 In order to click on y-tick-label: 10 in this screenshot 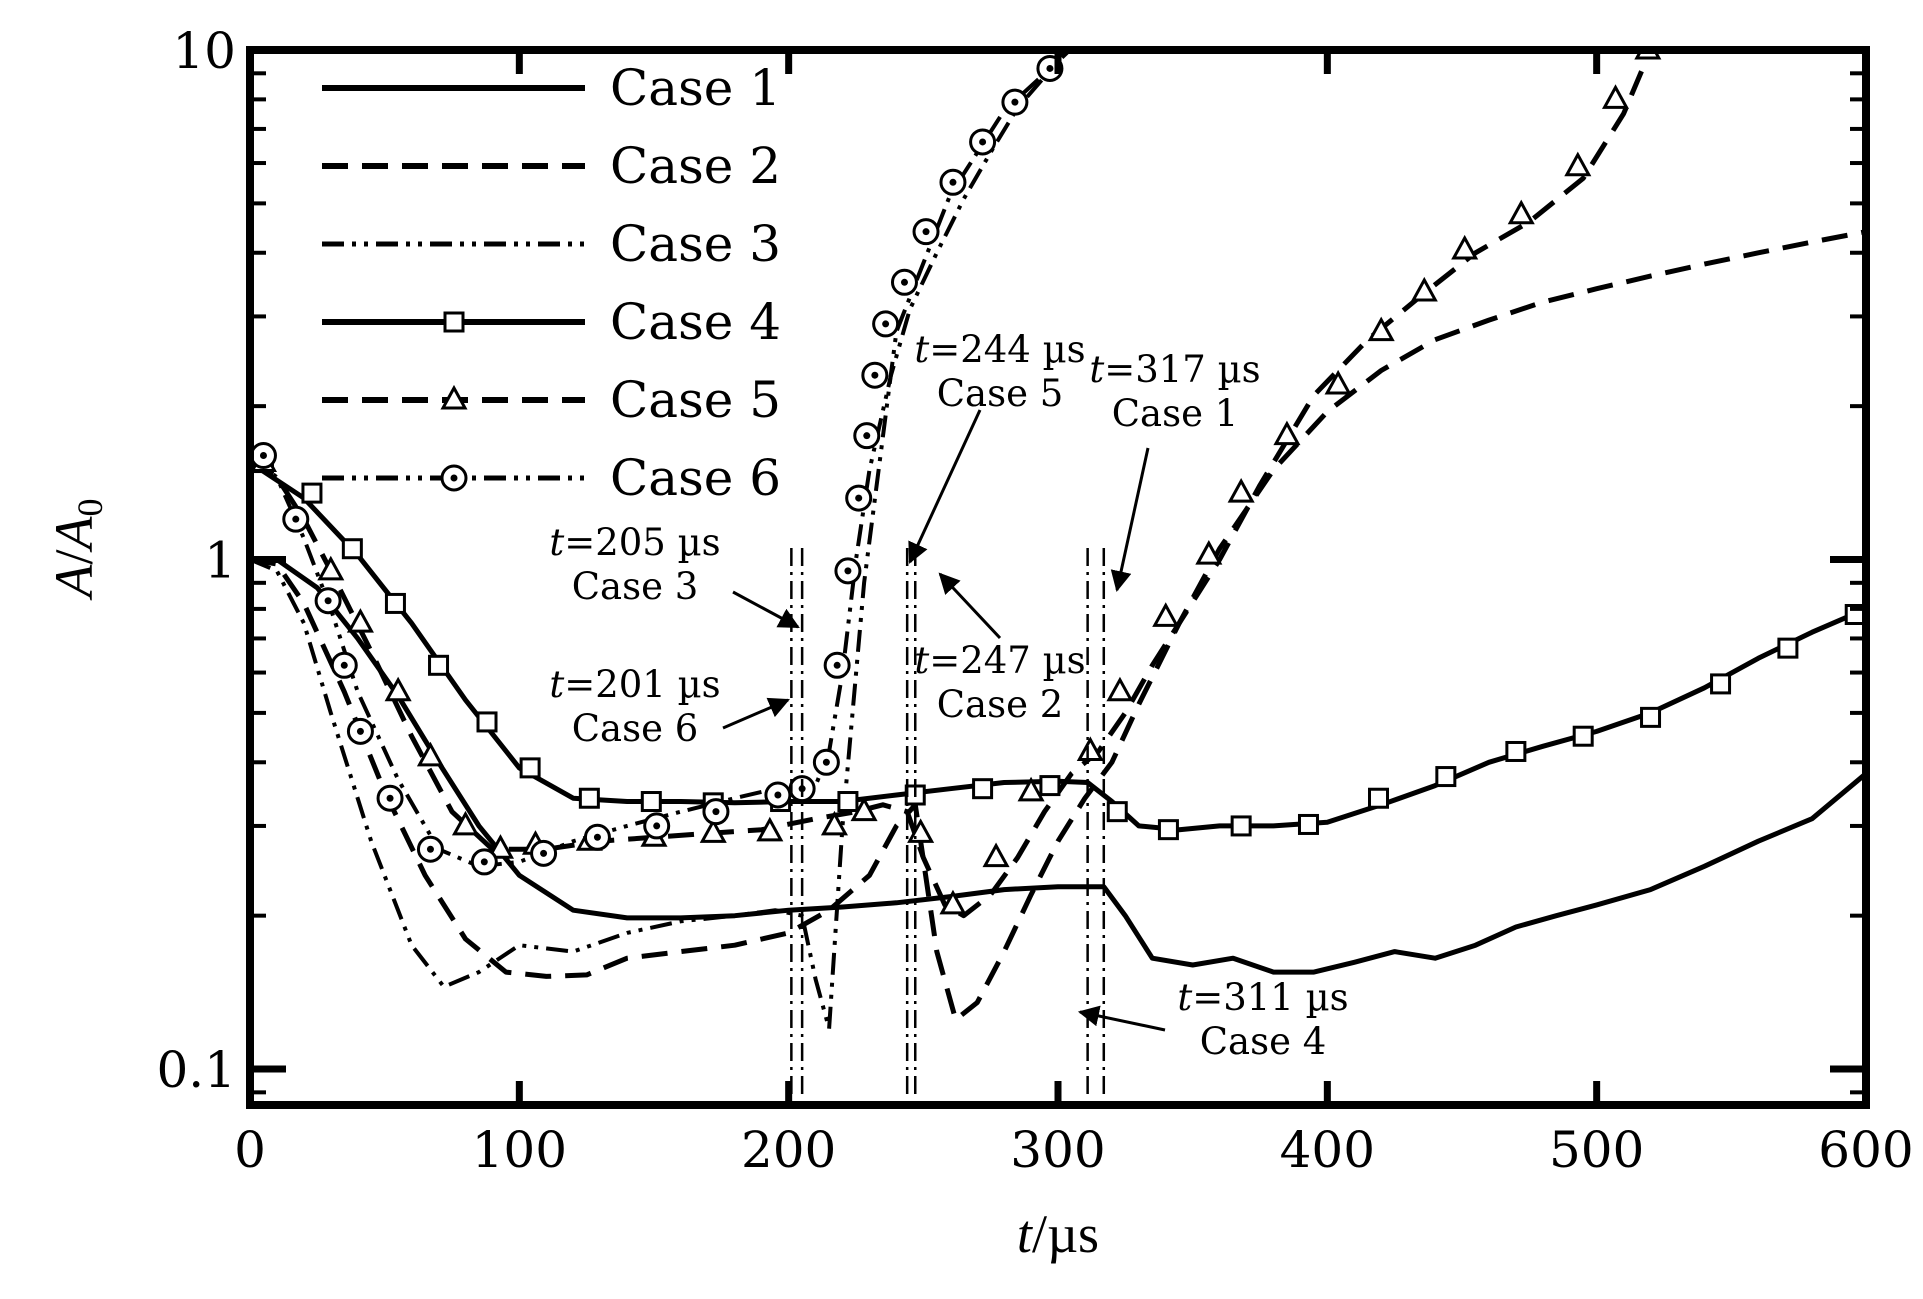, I will do `click(204, 51)`.